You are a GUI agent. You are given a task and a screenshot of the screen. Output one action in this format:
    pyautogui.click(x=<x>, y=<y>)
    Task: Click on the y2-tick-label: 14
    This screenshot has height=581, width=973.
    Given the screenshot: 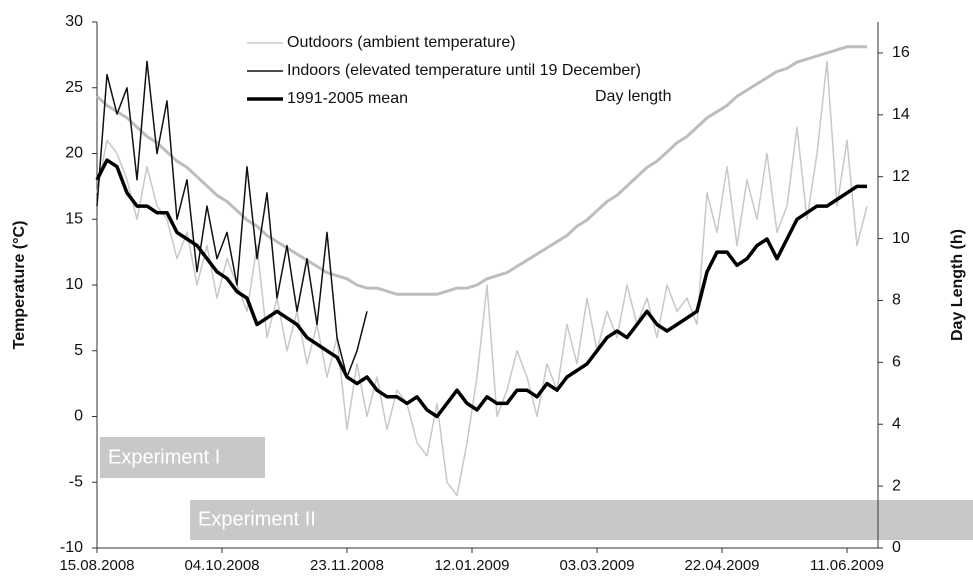 What is the action you would take?
    pyautogui.click(x=901, y=114)
    